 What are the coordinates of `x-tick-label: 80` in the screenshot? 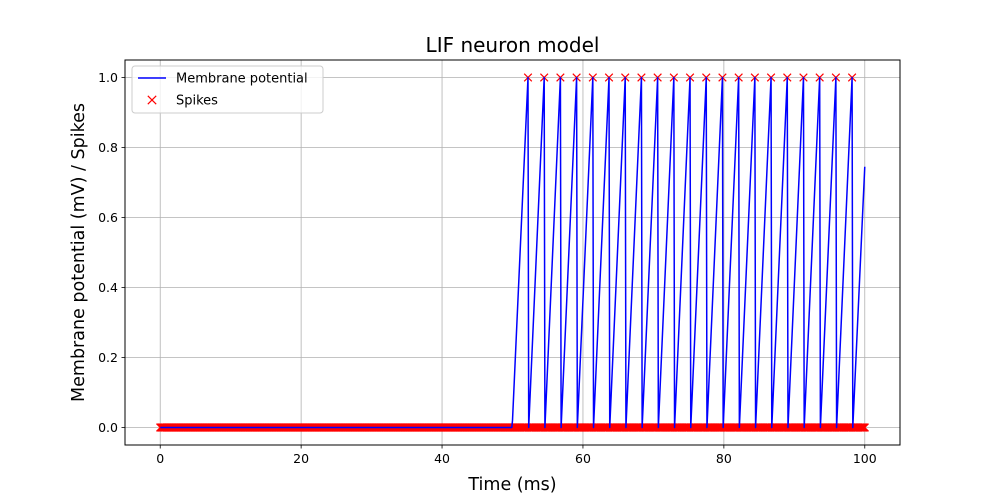 It's located at (724, 458).